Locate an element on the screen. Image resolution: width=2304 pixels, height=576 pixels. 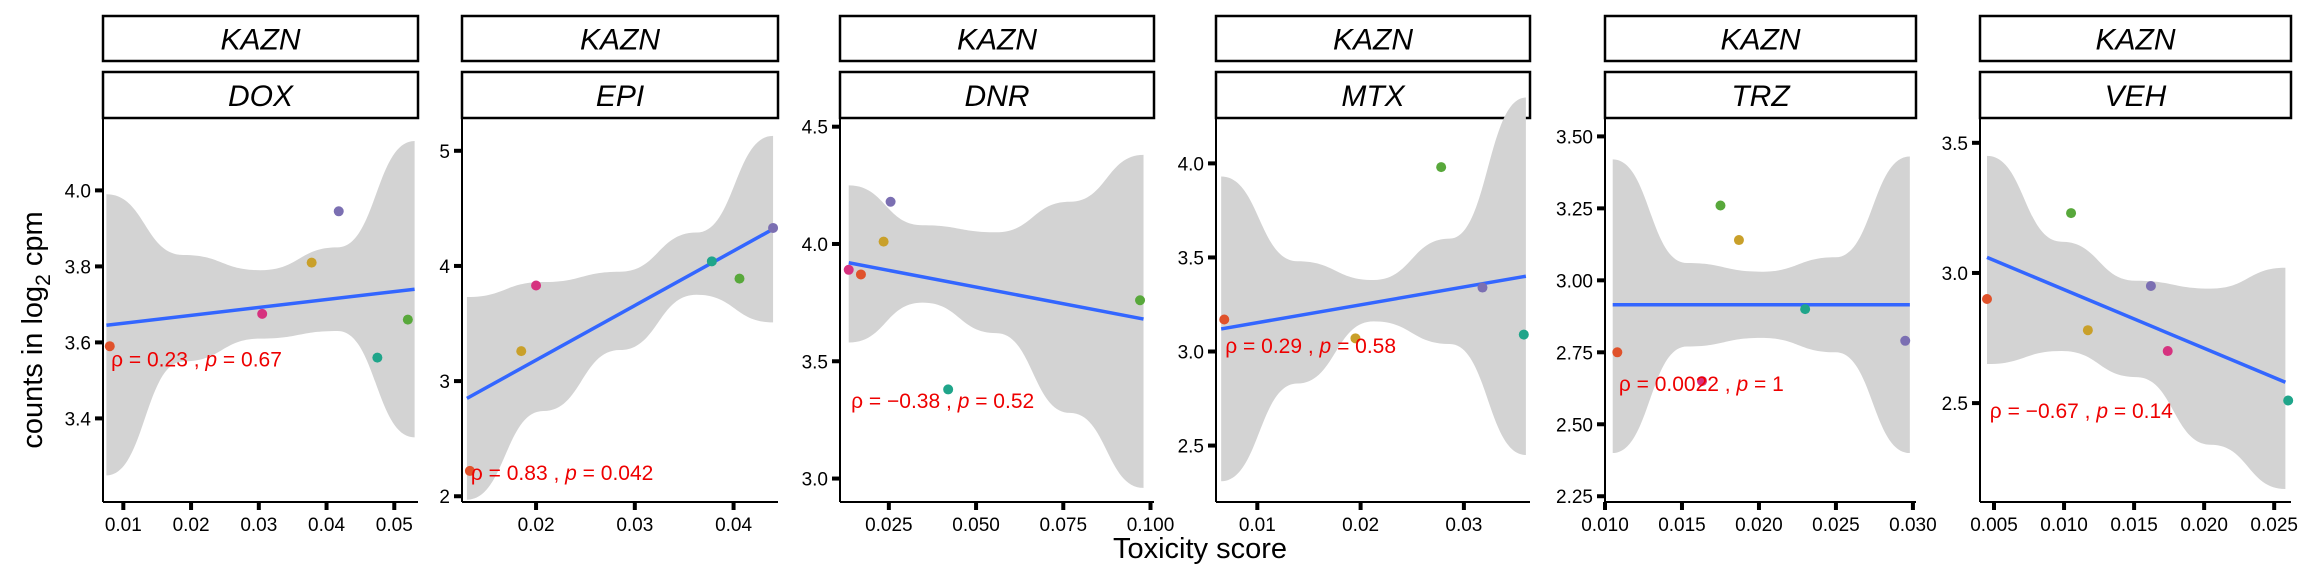
correlation-annotation: ρ = 0.23 , p = 0.67 is located at coordinates (196, 360).